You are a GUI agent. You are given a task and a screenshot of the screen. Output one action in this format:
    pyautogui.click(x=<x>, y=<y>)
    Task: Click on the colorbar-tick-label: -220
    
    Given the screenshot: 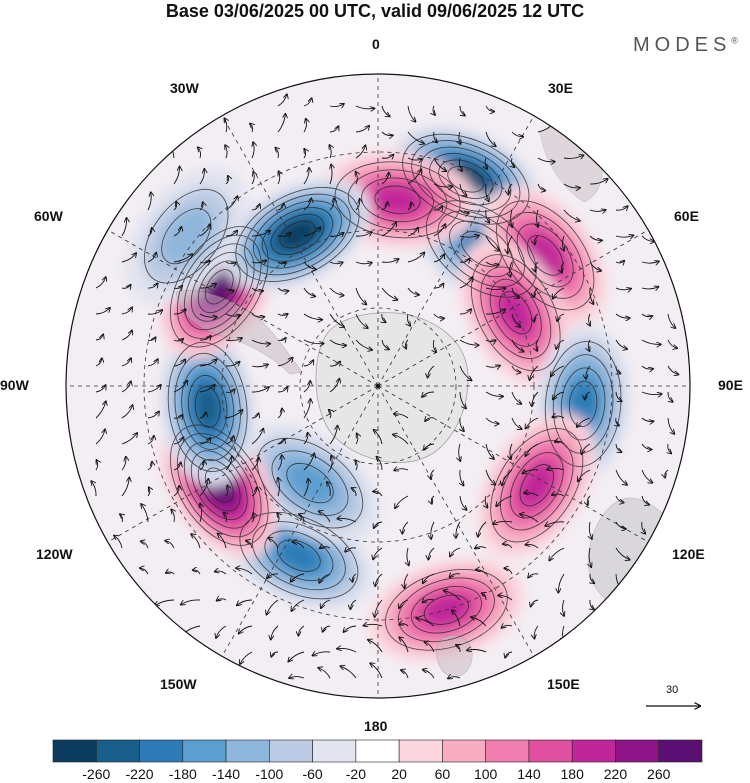 What is the action you would take?
    pyautogui.click(x=139, y=774)
    